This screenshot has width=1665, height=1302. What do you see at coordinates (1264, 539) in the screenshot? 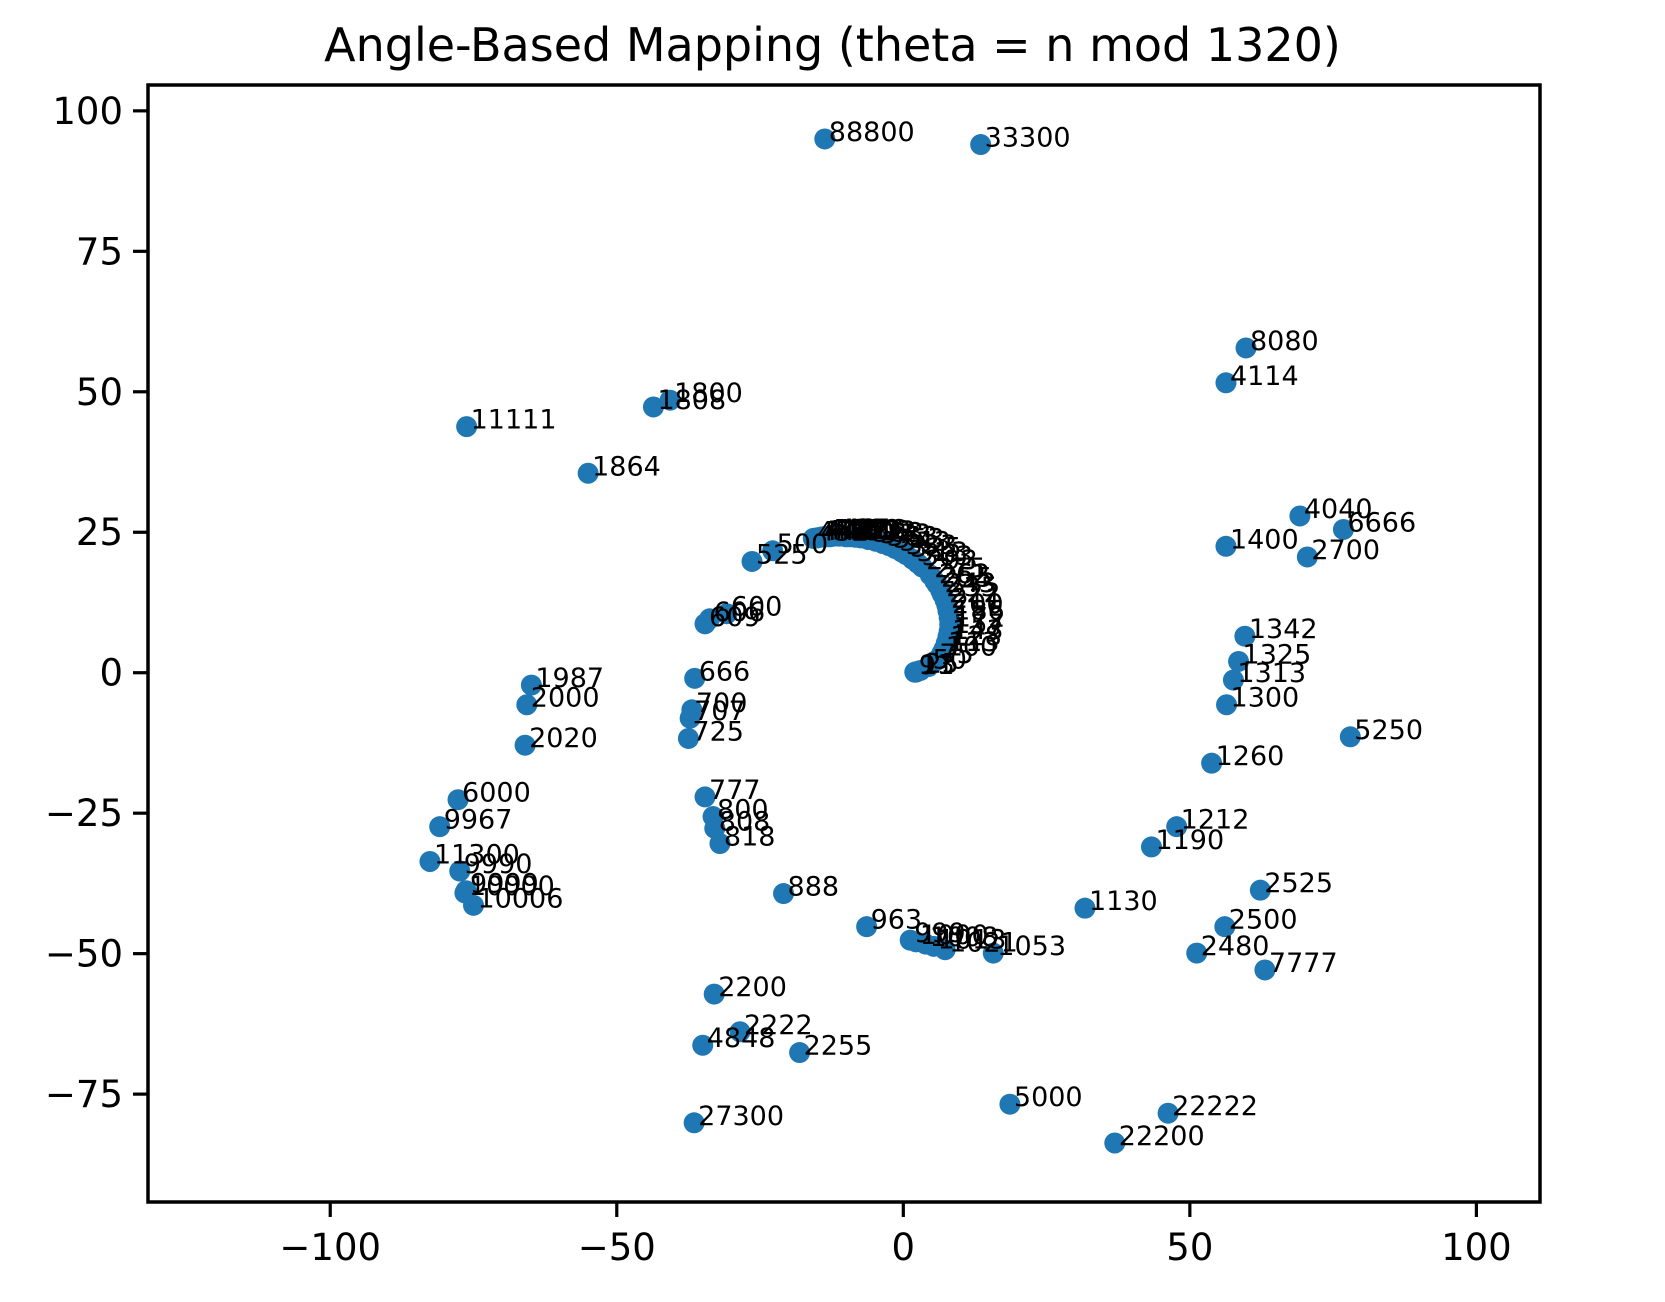
I see `point-label: 1400` at bounding box center [1264, 539].